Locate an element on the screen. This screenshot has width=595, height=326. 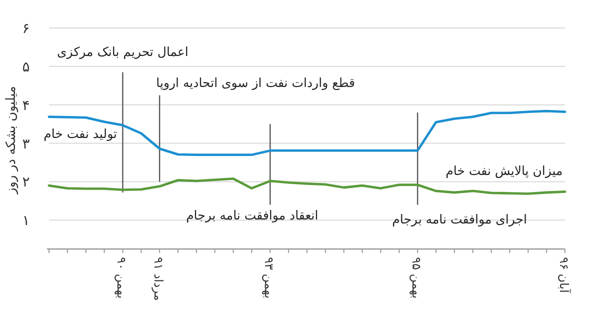
y-tick-label: ۵ is located at coordinates (26, 67).